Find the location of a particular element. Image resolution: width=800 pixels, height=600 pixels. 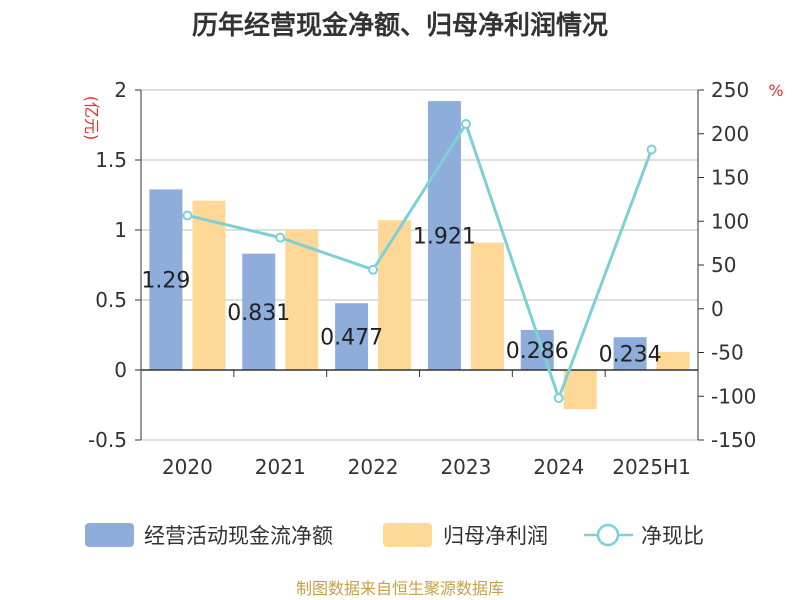

left-axis-unit: (亿元) is located at coordinates (91, 118).